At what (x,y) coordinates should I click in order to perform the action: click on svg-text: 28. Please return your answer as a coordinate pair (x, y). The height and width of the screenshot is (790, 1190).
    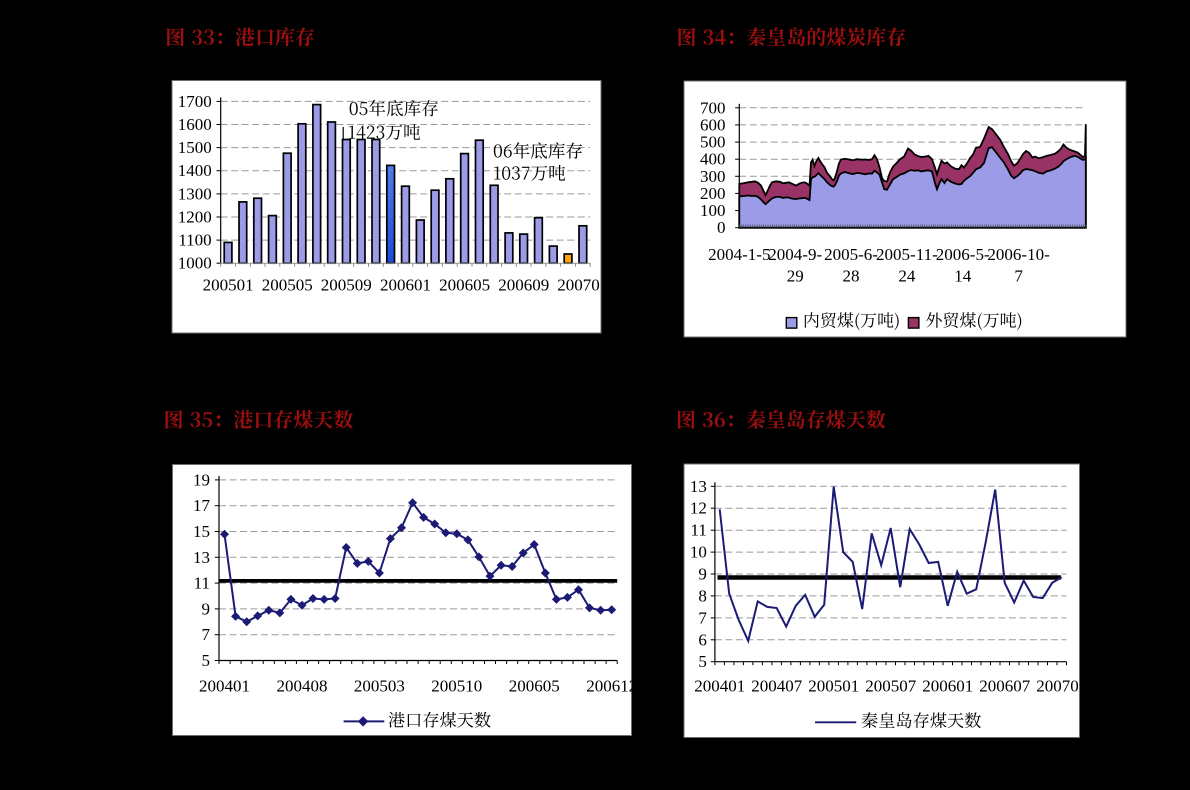
    Looking at the image, I should click on (851, 276).